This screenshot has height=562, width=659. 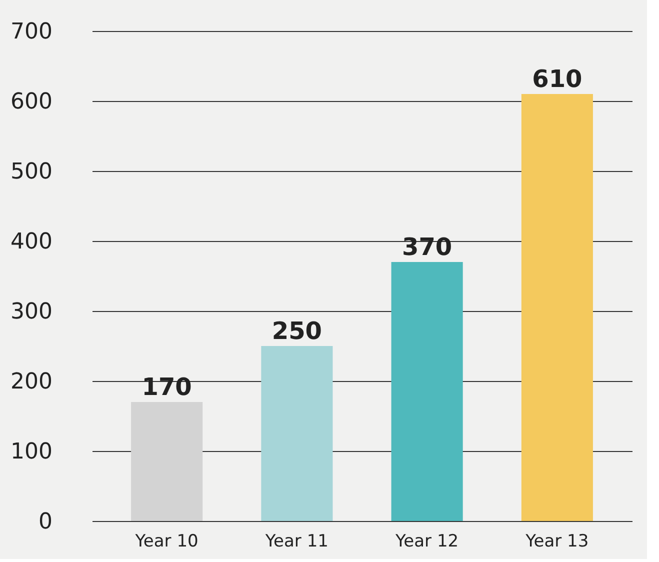 I want to click on data-label: 610, so click(x=557, y=79).